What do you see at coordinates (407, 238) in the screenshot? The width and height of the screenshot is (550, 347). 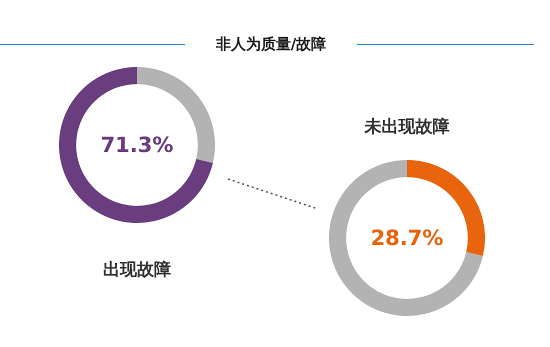 I see `data-label: 28.7%` at bounding box center [407, 238].